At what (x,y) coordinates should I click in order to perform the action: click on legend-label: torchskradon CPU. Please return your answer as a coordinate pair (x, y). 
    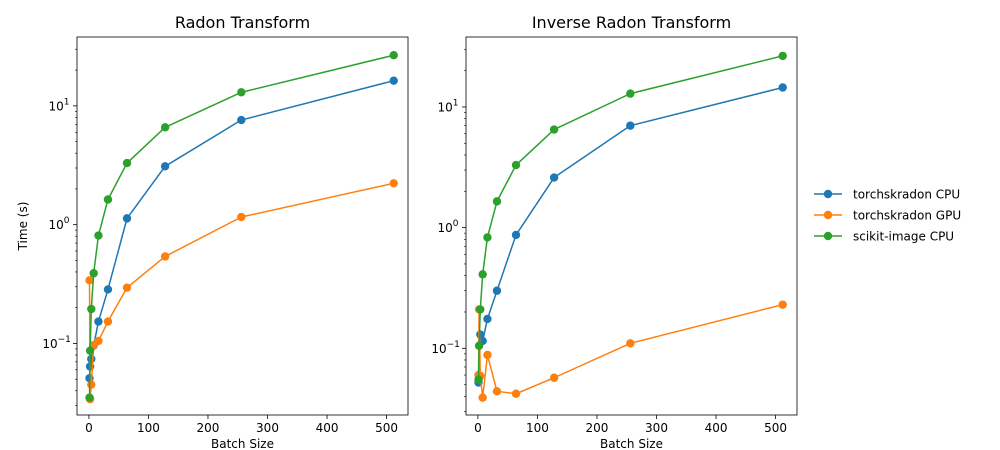
    Looking at the image, I should click on (906, 195).